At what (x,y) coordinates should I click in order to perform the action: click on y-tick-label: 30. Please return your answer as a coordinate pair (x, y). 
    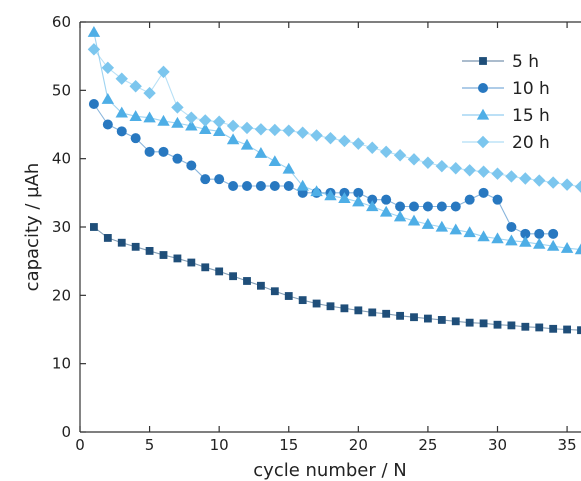
    Looking at the image, I should click on (61, 227).